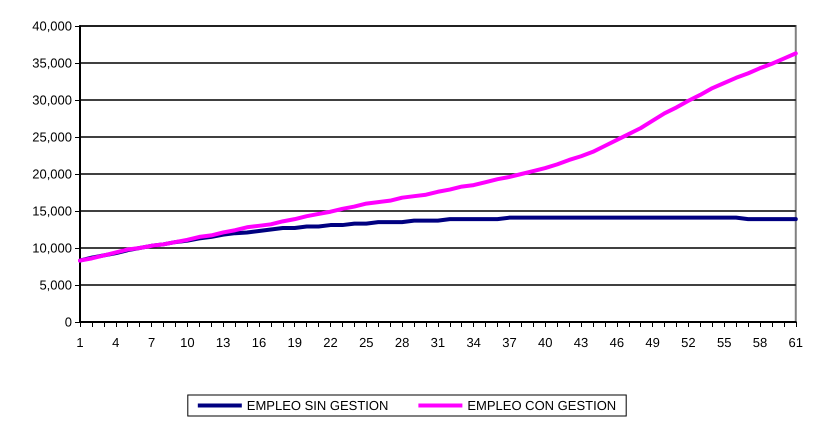  I want to click on x-tick-label: 34, so click(473, 342).